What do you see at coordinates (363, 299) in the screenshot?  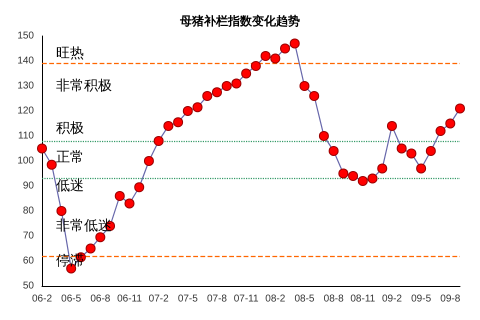 I see `x-tick-label: 08-11` at bounding box center [363, 299].